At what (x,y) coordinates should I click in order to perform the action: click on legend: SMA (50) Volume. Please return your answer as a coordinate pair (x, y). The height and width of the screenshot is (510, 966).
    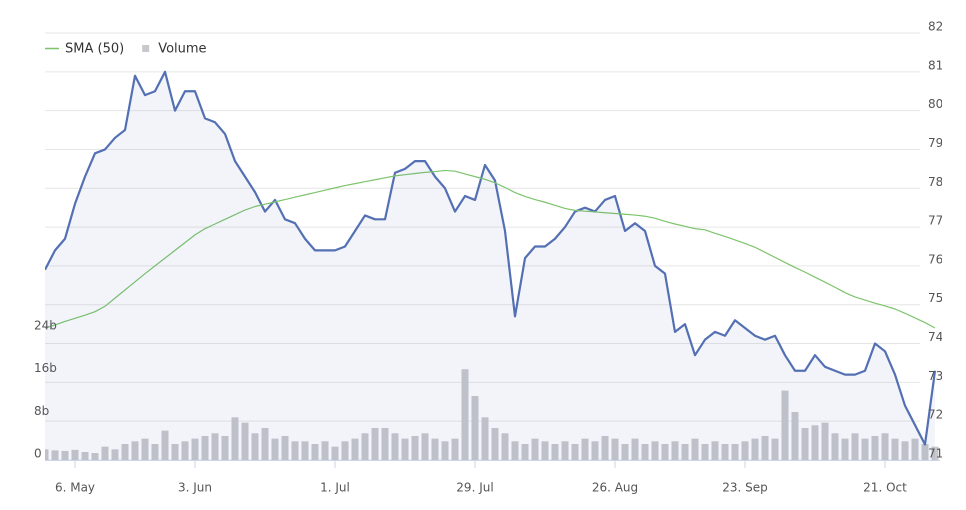
    Looking at the image, I should click on (126, 49).